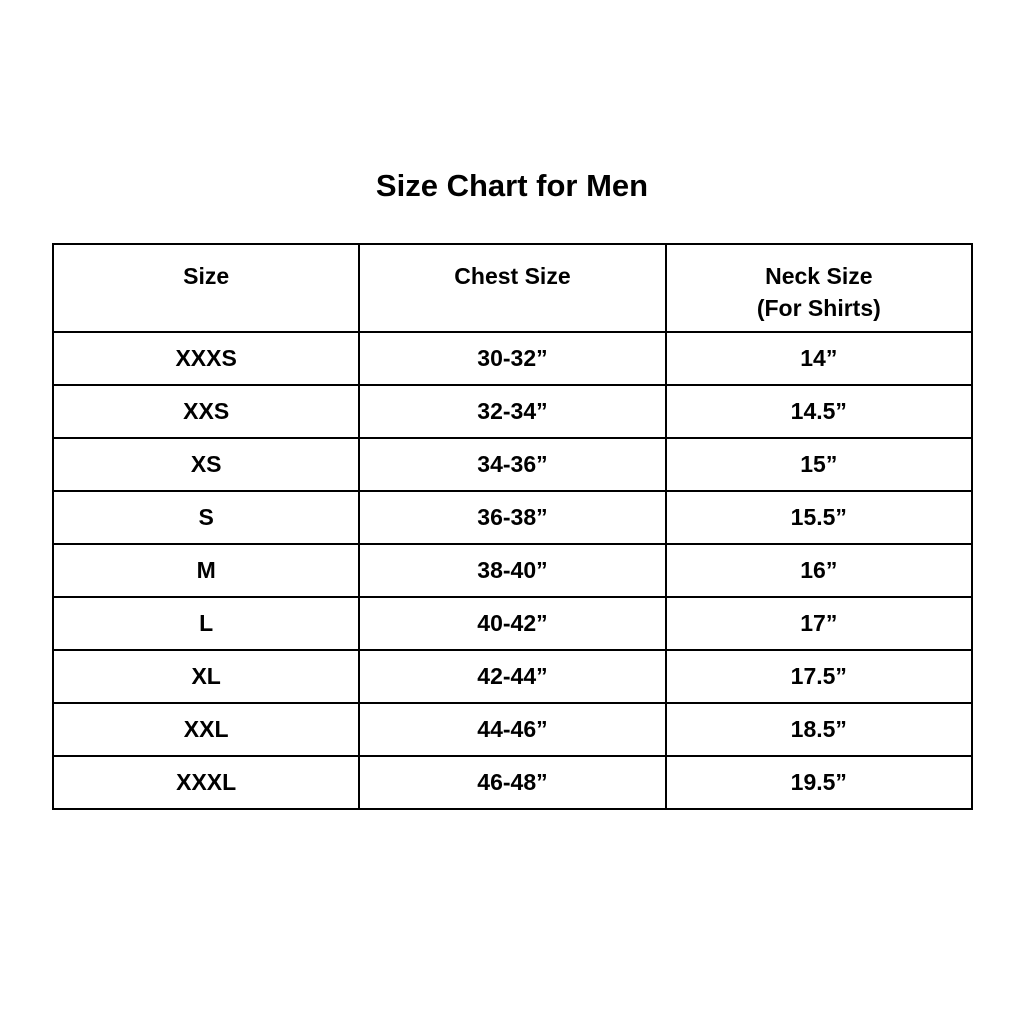 The width and height of the screenshot is (1024, 1024). I want to click on cell-chest: 44-46”, so click(512, 729).